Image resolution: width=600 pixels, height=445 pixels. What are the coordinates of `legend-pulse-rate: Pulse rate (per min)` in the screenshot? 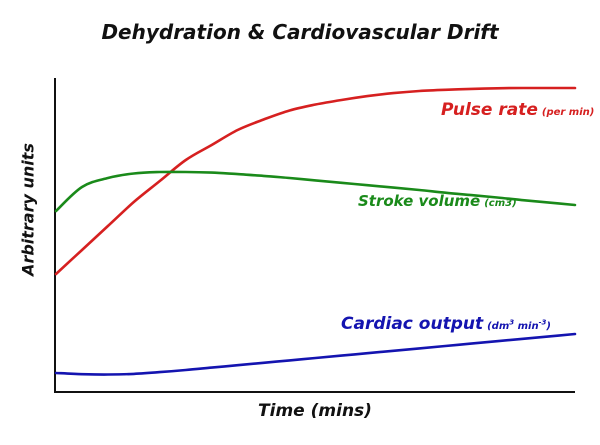 It's located at (517, 110).